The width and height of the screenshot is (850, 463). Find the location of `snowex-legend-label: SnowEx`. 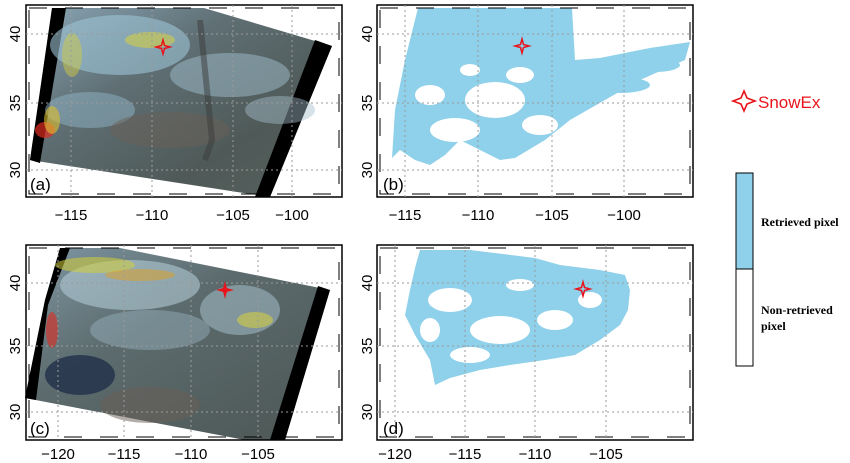

snowex-legend-label: SnowEx is located at coordinates (789, 102).